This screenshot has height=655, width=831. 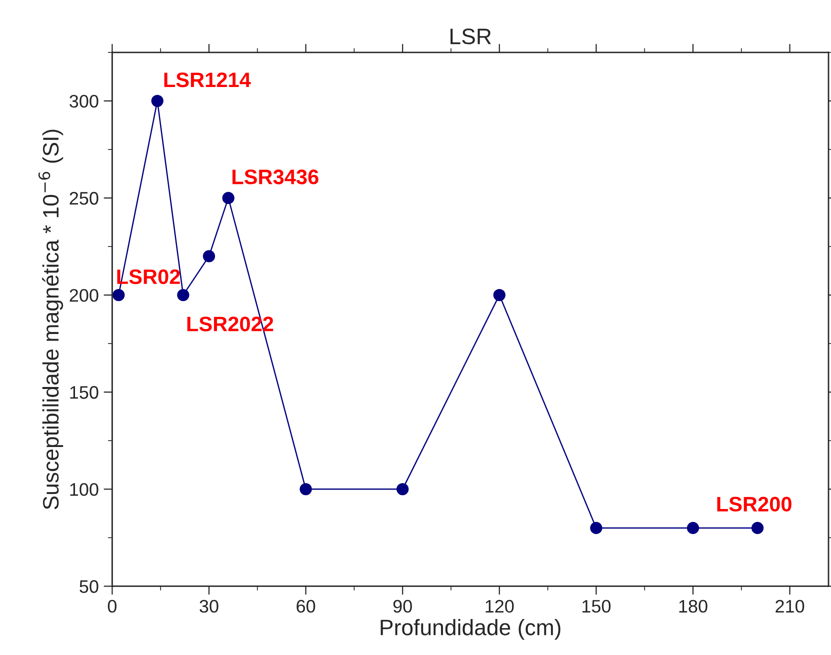 I want to click on x-tick-label: 210, so click(x=790, y=606).